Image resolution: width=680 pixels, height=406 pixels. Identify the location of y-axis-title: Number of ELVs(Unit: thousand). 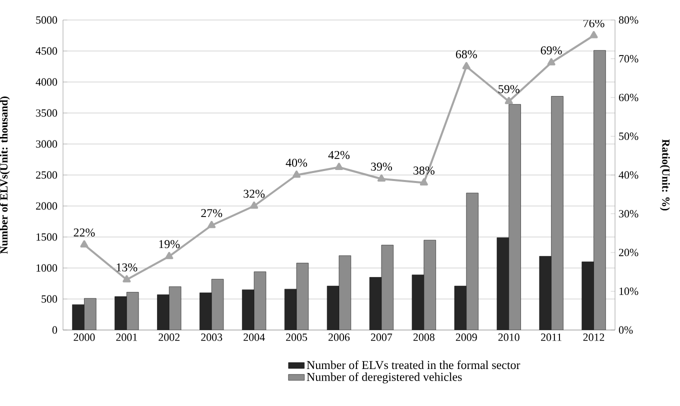
(5, 175).